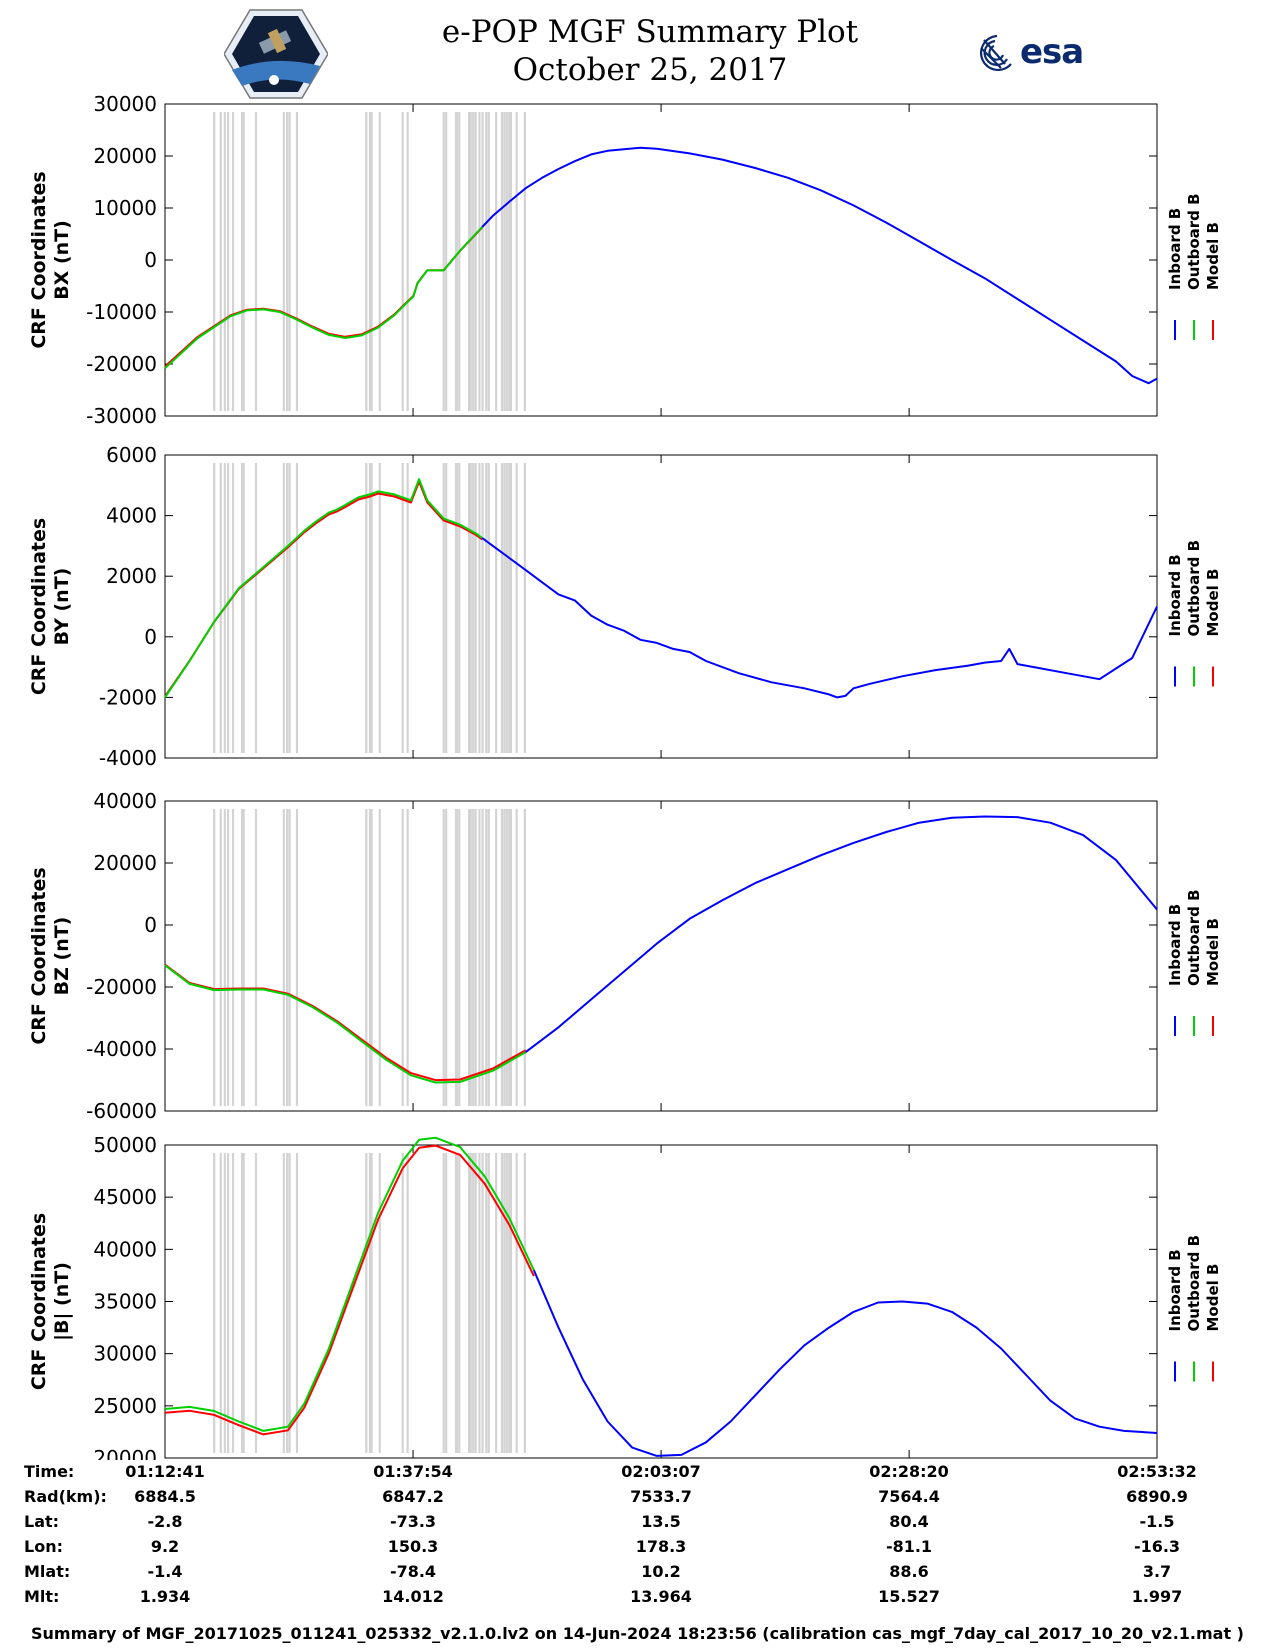  Describe the element at coordinates (121, 1049) in the screenshot. I see `y-tick-label: -40000` at that location.